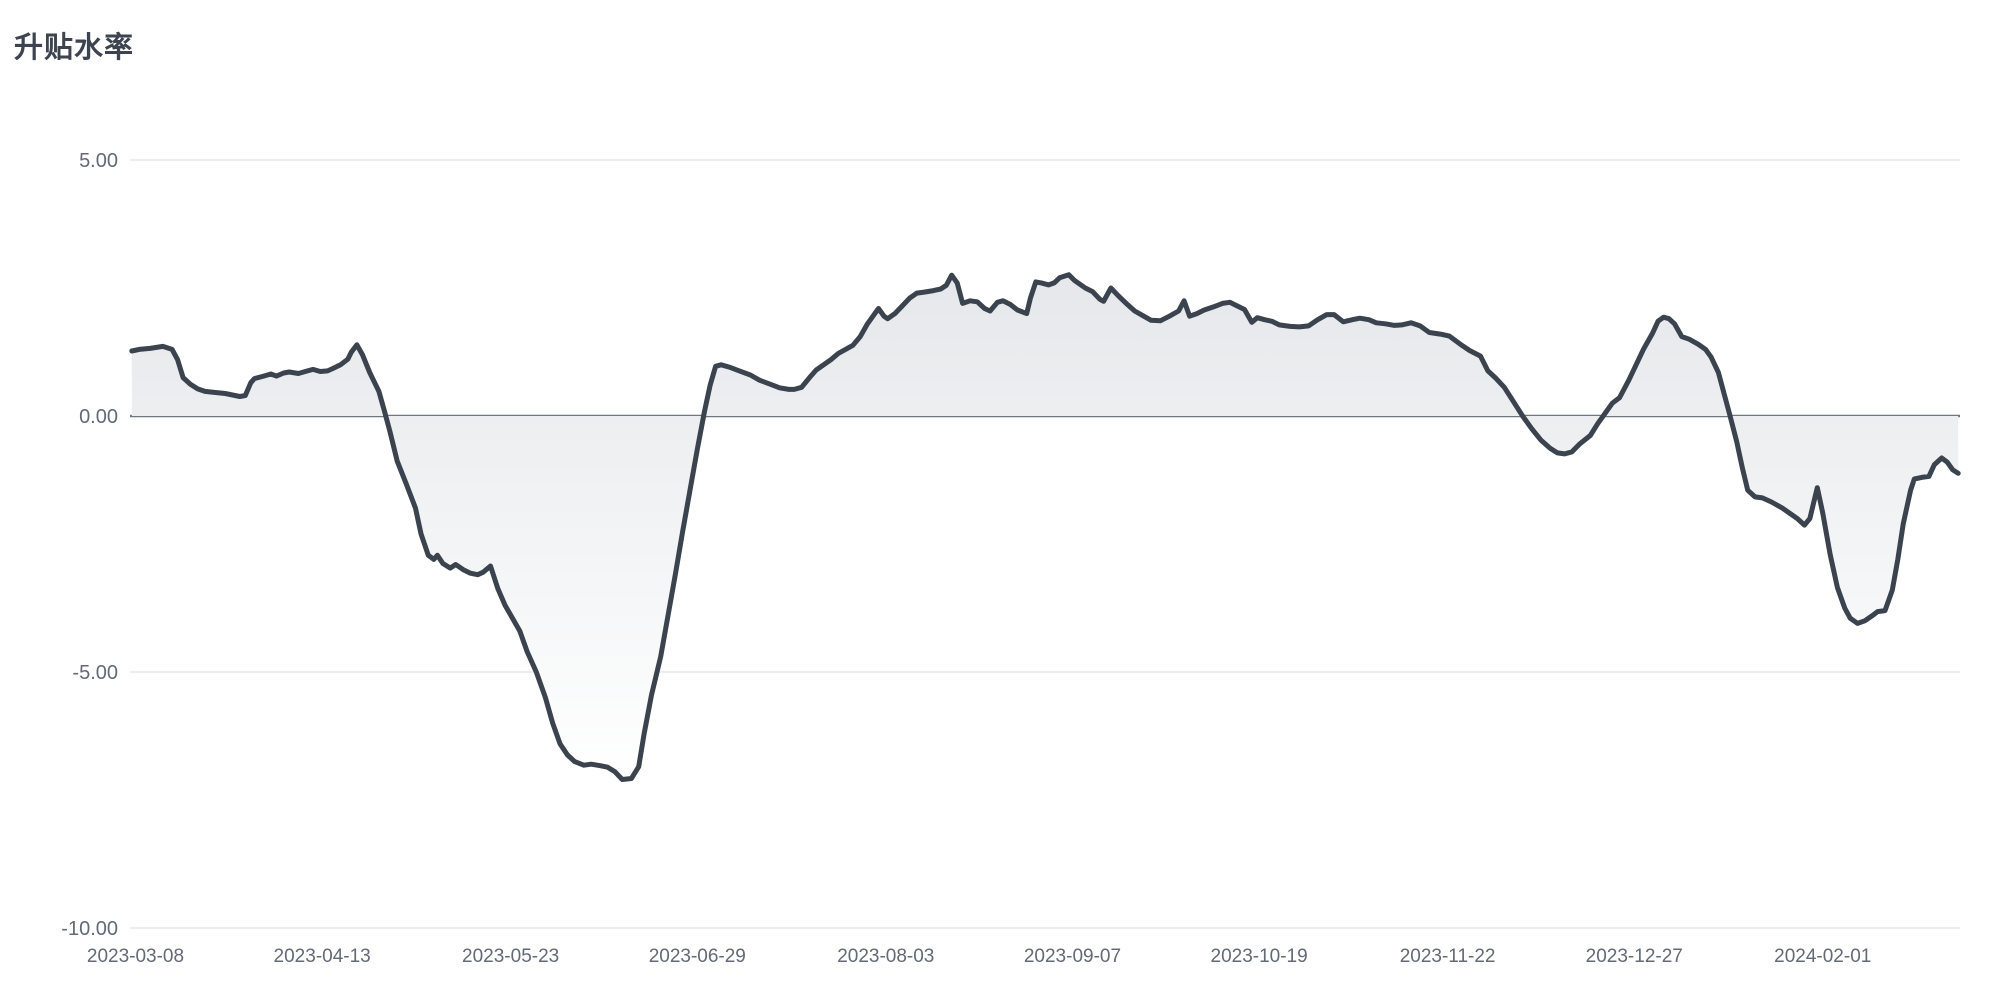  I want to click on x-tick-label: 2023-05-23, so click(510, 956).